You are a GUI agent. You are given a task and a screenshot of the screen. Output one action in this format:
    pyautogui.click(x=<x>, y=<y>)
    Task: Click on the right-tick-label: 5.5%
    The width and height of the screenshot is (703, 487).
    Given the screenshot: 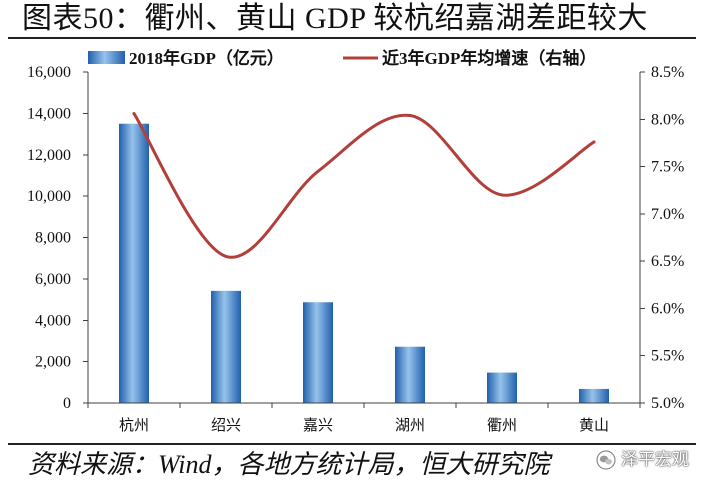 What is the action you would take?
    pyautogui.click(x=667, y=356)
    